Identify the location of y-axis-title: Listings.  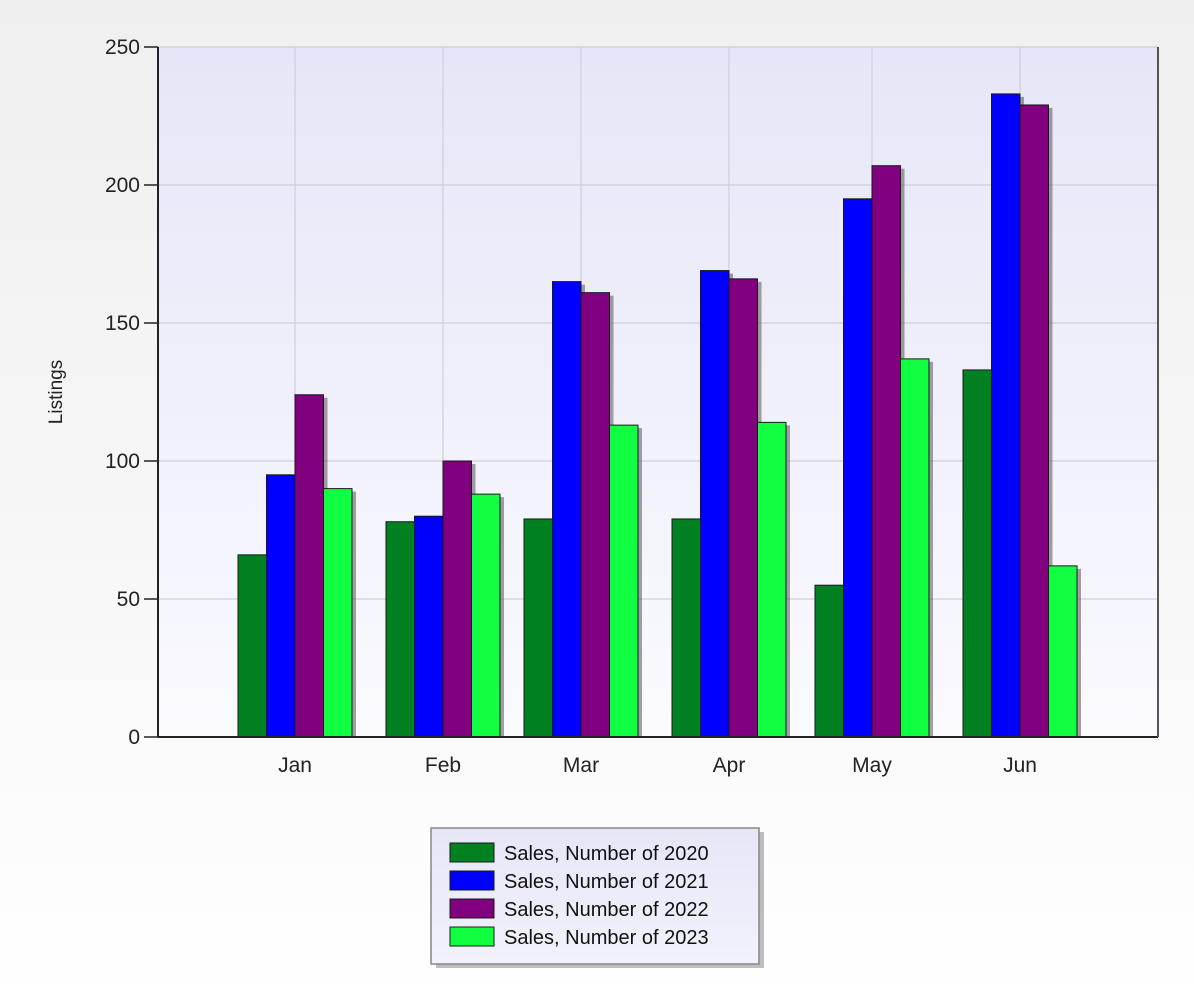
(56, 392).